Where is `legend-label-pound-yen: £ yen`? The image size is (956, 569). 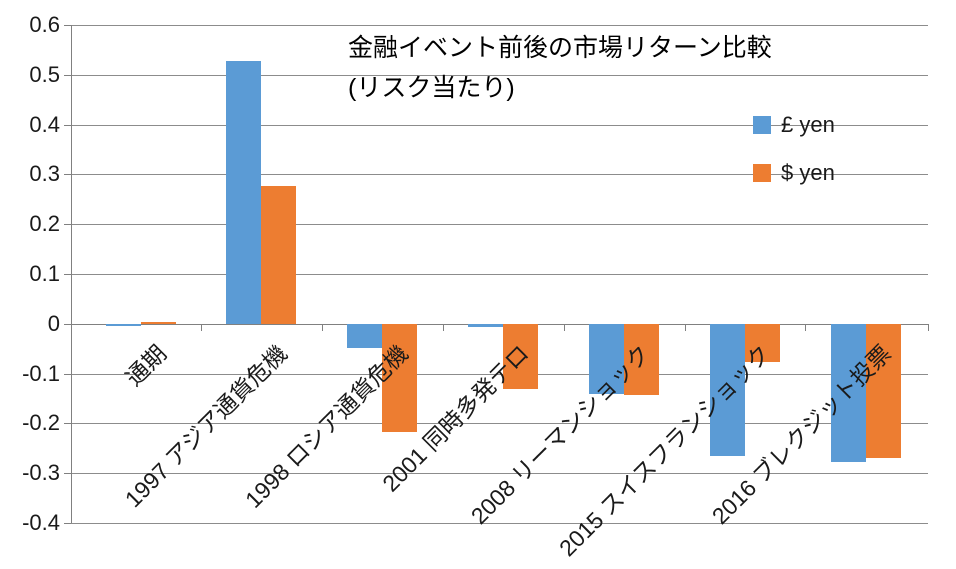
legend-label-pound-yen: £ yen is located at coordinates (808, 124).